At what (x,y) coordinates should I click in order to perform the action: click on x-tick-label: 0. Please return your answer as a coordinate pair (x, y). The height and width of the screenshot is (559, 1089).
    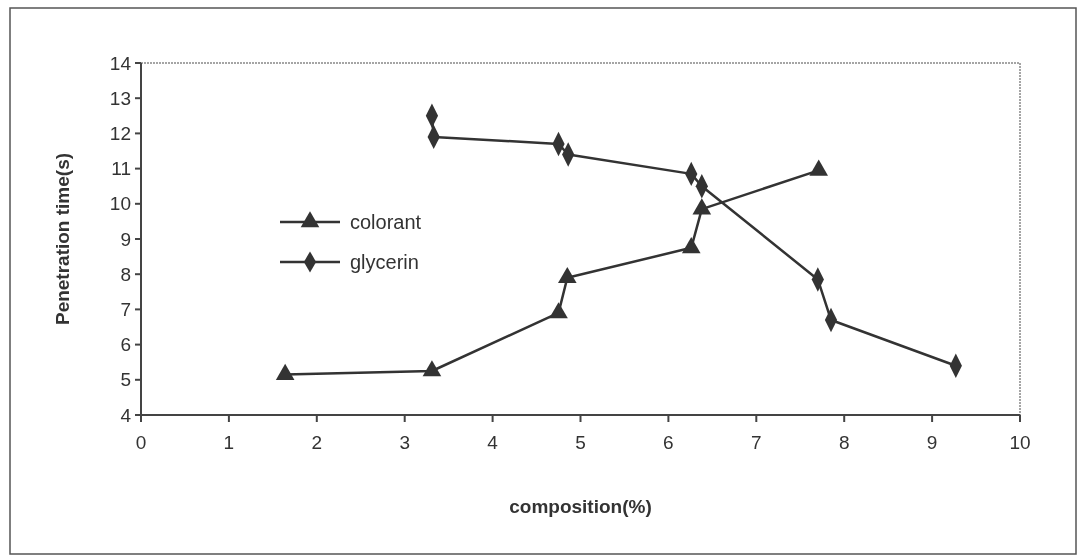
    Looking at the image, I should click on (141, 442).